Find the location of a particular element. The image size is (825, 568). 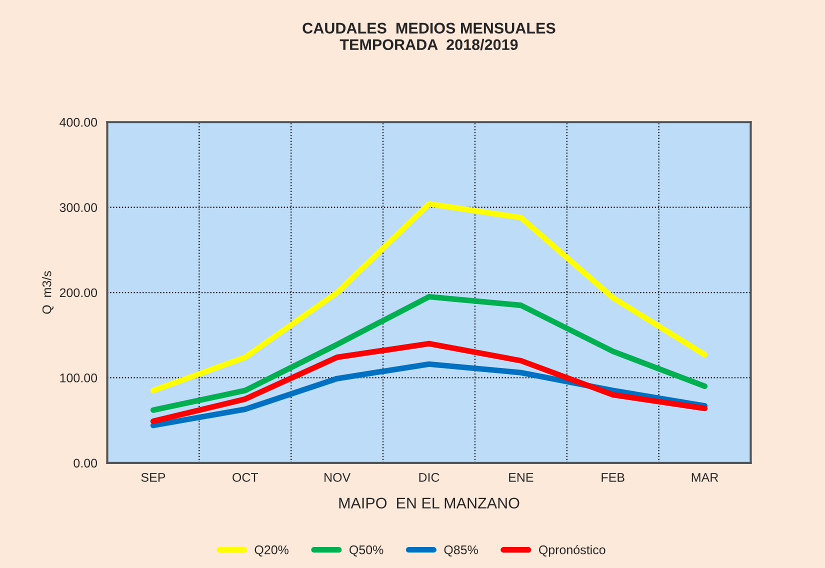

x-tick-label: ENE is located at coordinates (521, 477).